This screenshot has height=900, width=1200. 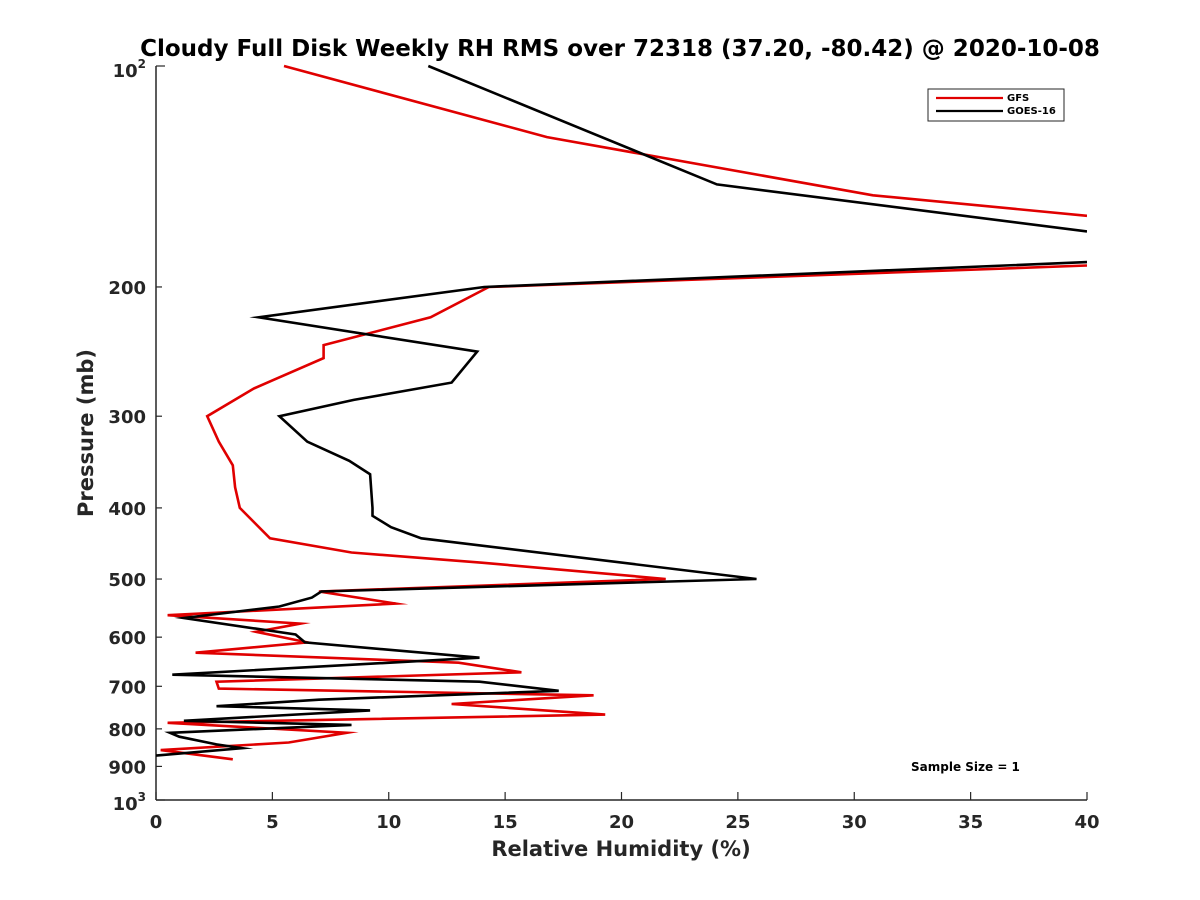 What do you see at coordinates (156, 822) in the screenshot?
I see `x-tick-label: 0` at bounding box center [156, 822].